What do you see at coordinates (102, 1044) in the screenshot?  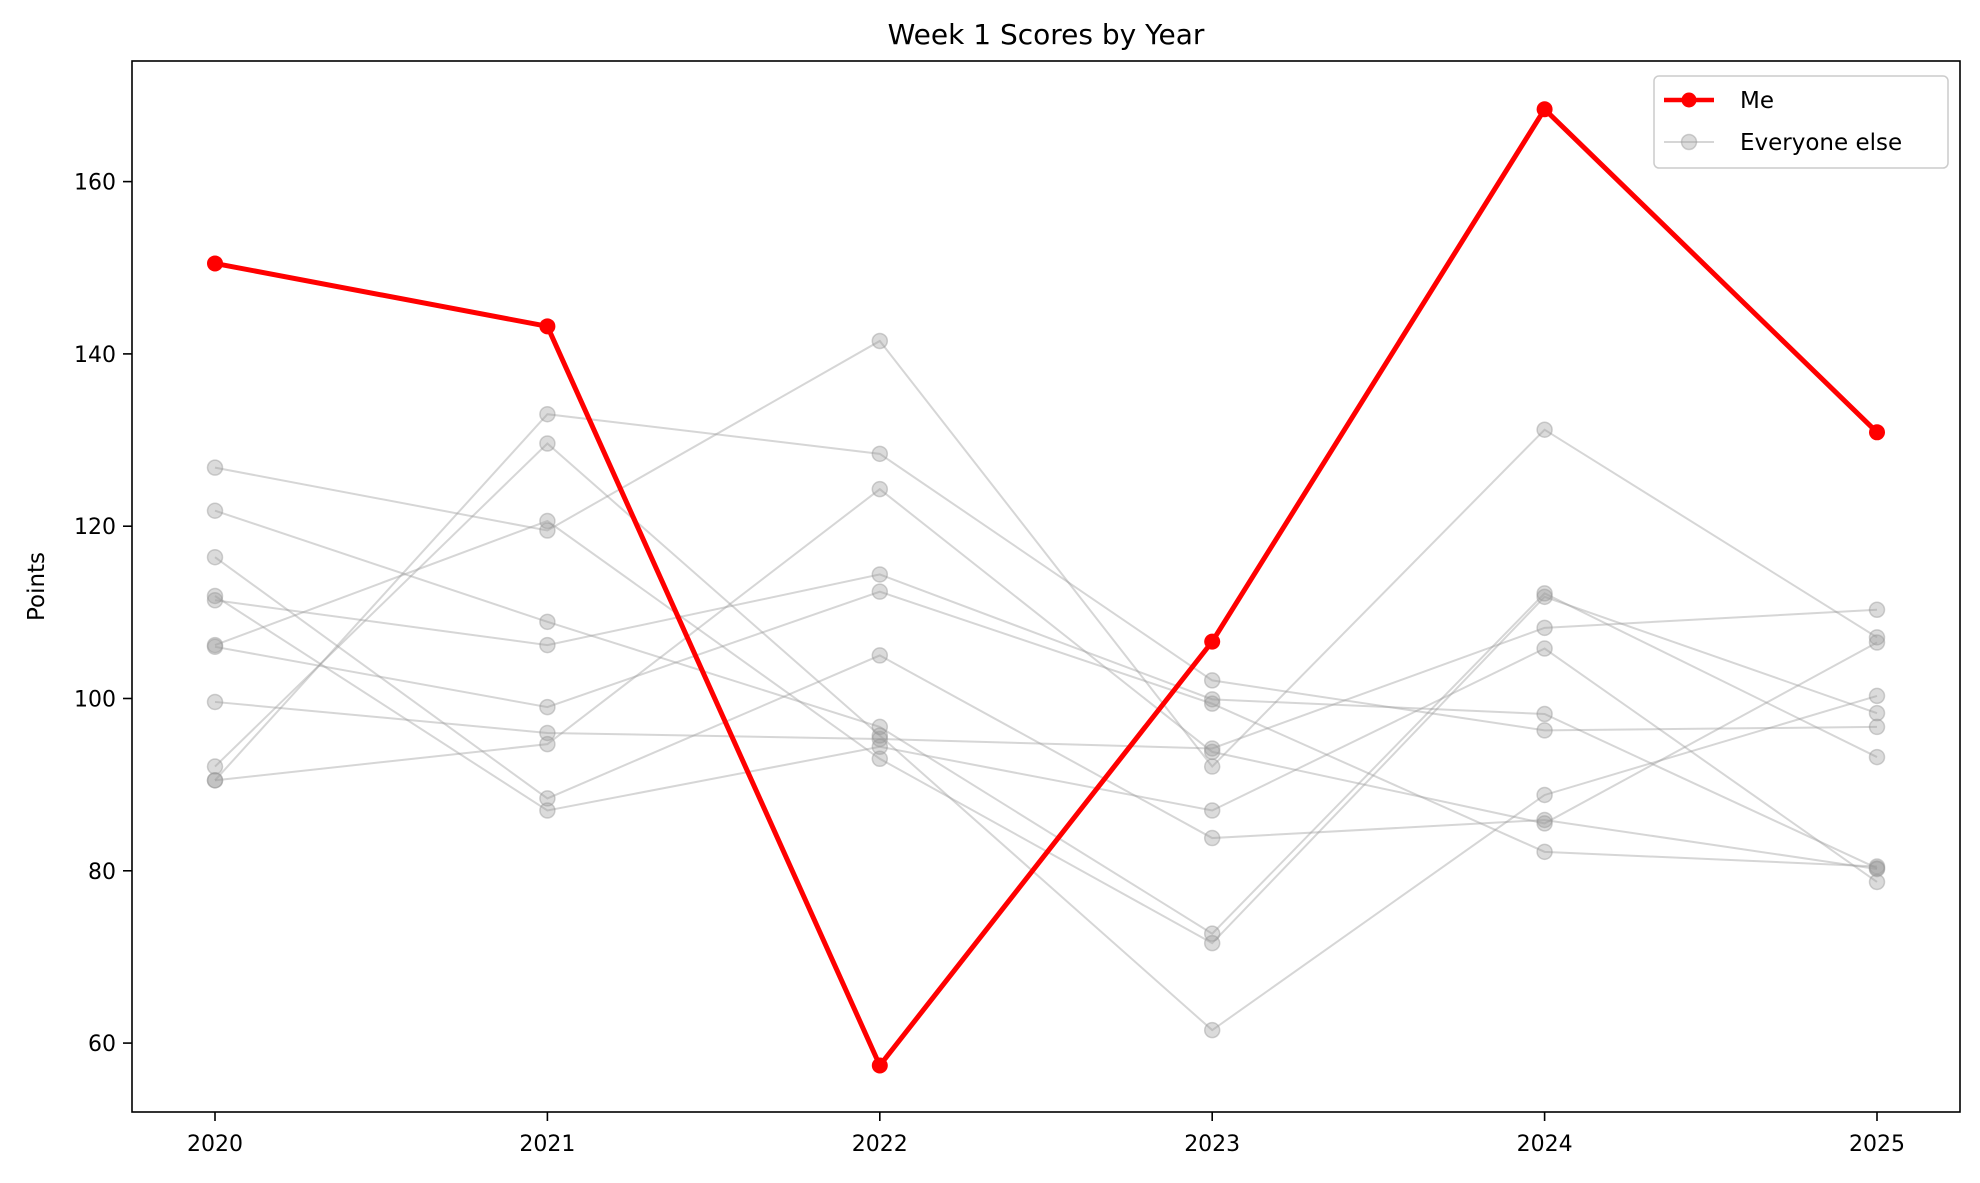 I see `y-tick-label: 60` at bounding box center [102, 1044].